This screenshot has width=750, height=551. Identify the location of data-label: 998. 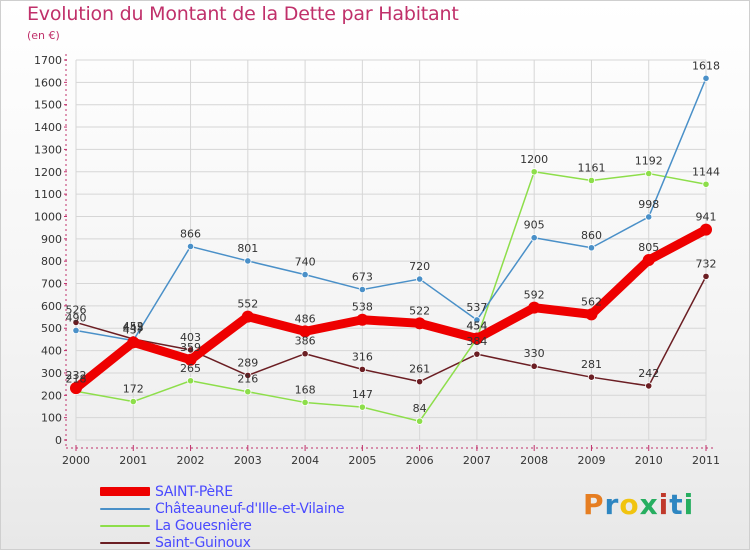
(648, 204).